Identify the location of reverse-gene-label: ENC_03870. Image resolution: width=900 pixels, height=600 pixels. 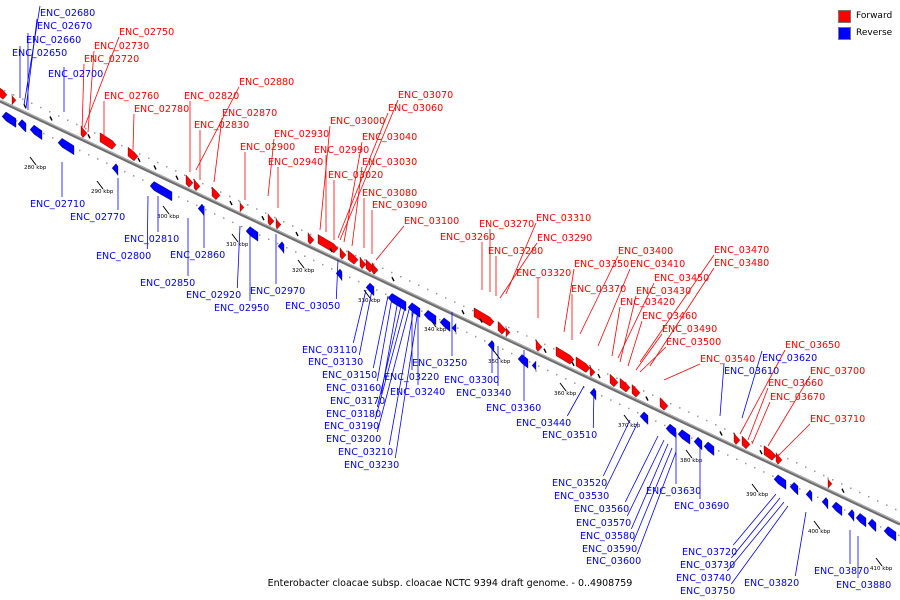
(841, 571).